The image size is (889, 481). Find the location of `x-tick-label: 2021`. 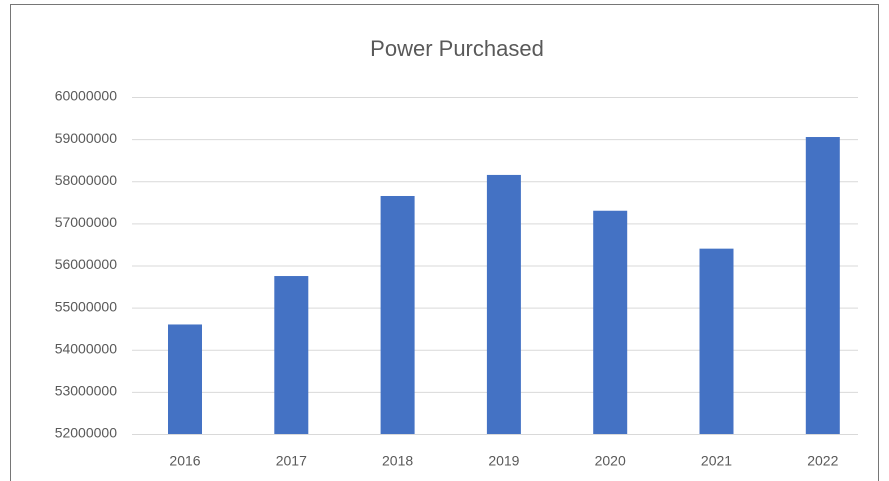

x-tick-label: 2021 is located at coordinates (716, 461).